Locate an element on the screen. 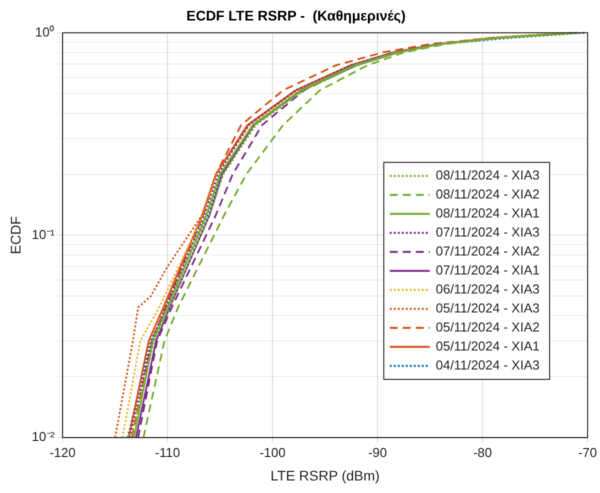  legend-label: 08/11/2024 - XIA1 is located at coordinates (488, 212).